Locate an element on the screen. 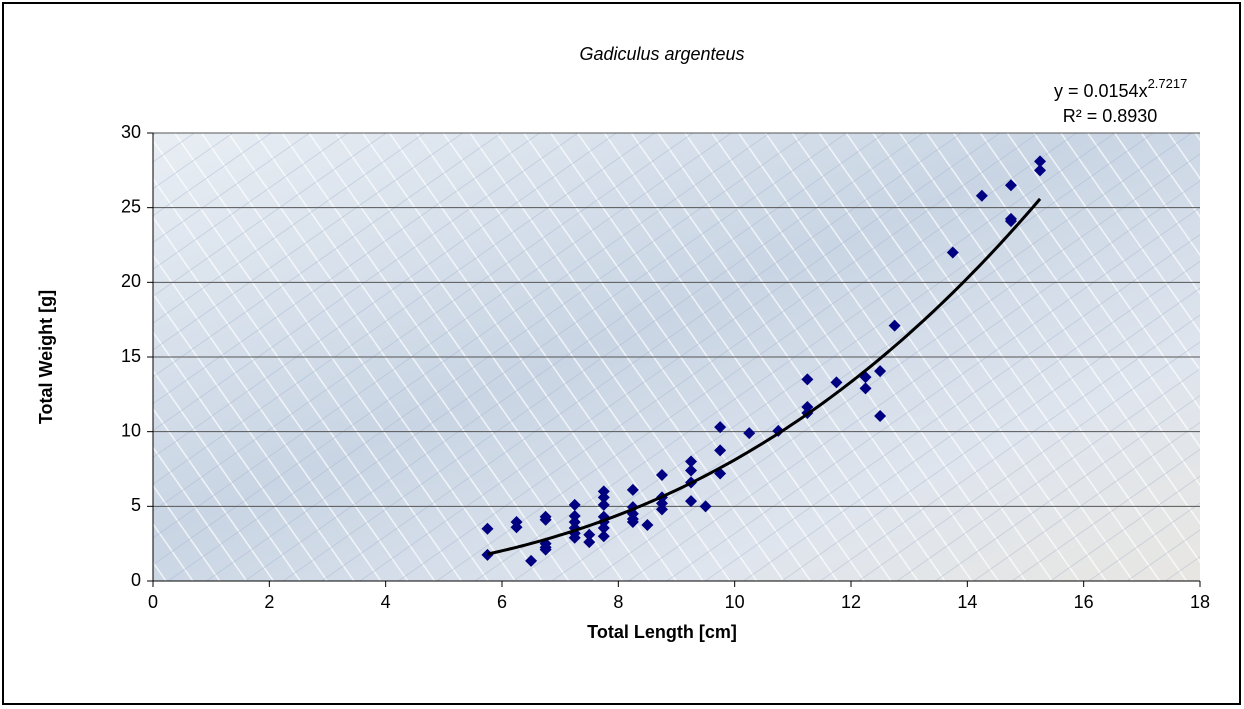 The width and height of the screenshot is (1244, 709). x-axis-label: Total Length [cm] is located at coordinates (662, 632).